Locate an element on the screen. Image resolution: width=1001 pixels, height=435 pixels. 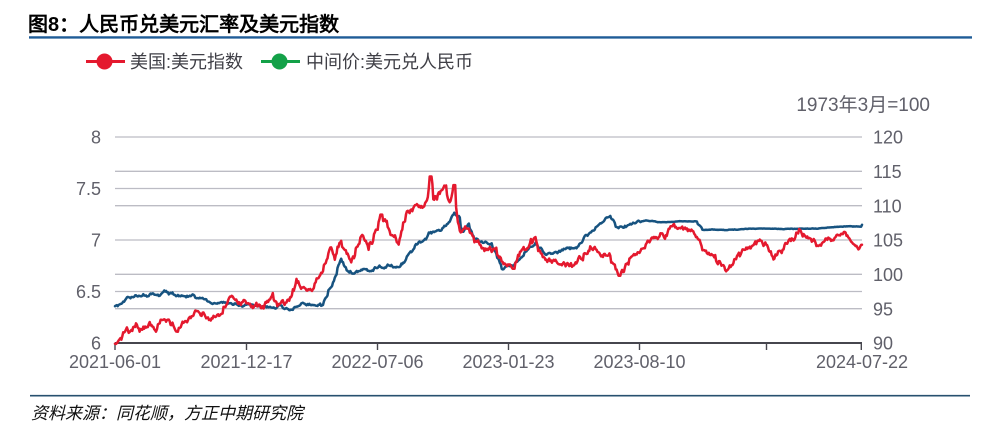
svg-text: 1973年3月=100 is located at coordinates (863, 105).